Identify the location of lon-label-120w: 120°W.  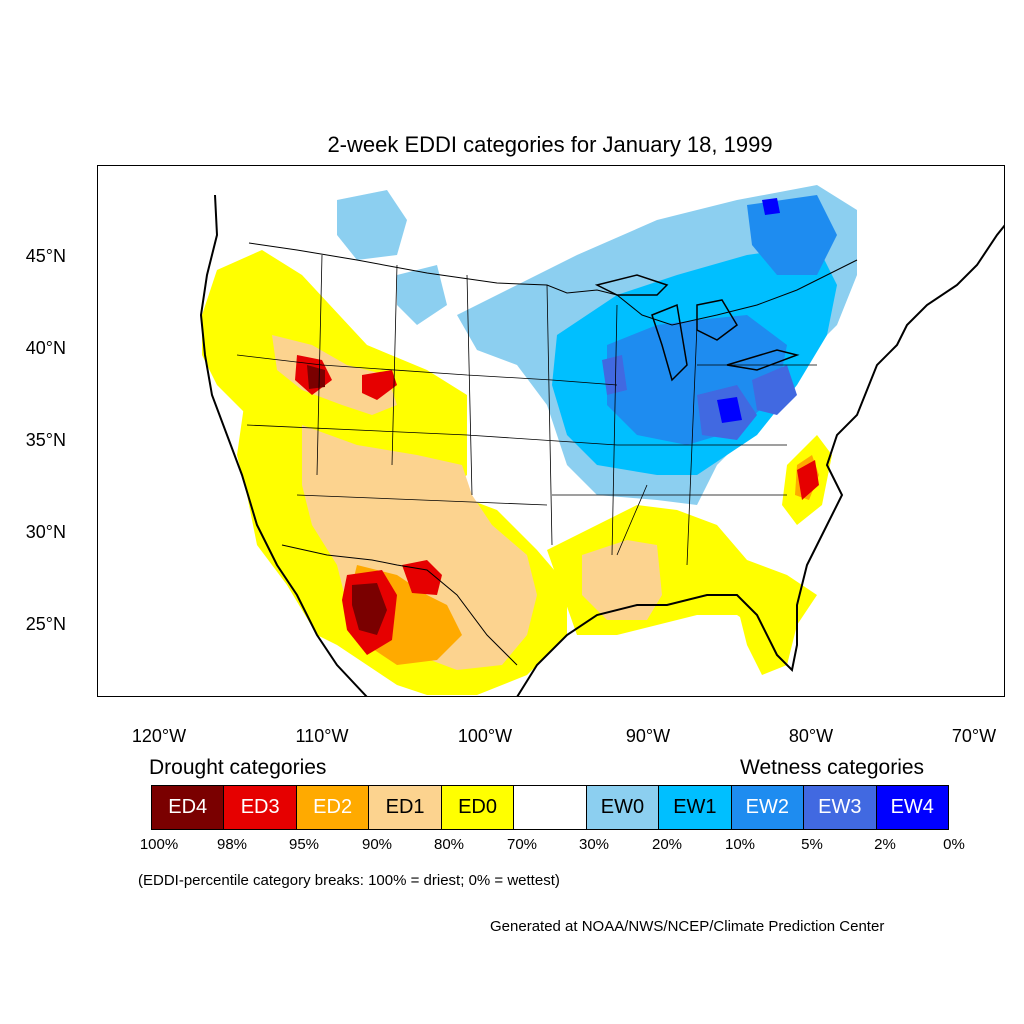
(159, 736).